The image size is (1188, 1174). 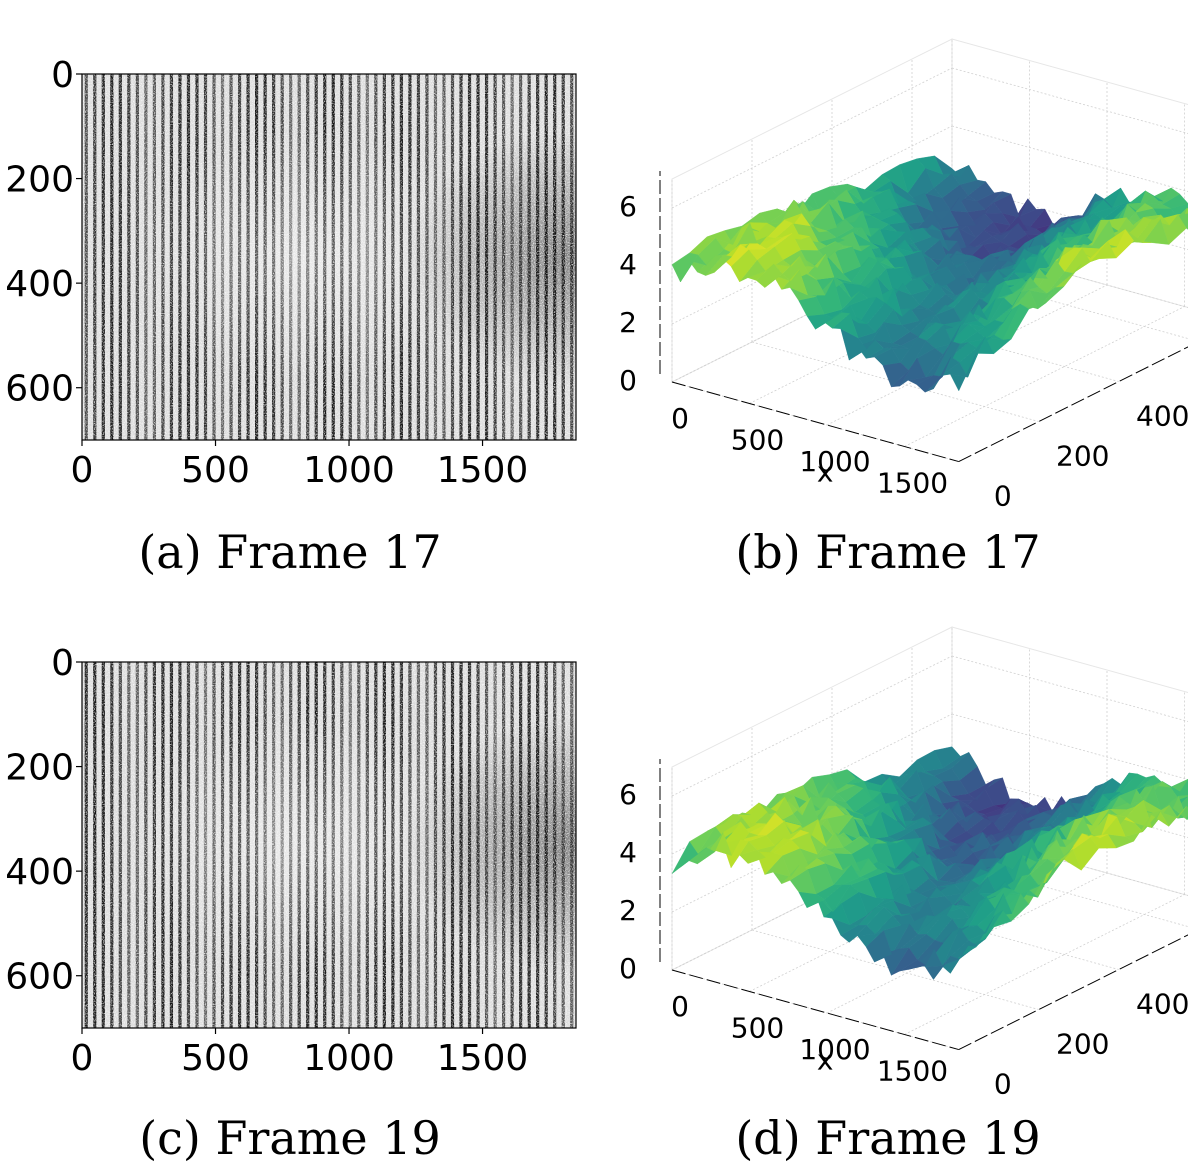 I want to click on caption-d: (d) Frame 19, so click(x=887, y=1138).